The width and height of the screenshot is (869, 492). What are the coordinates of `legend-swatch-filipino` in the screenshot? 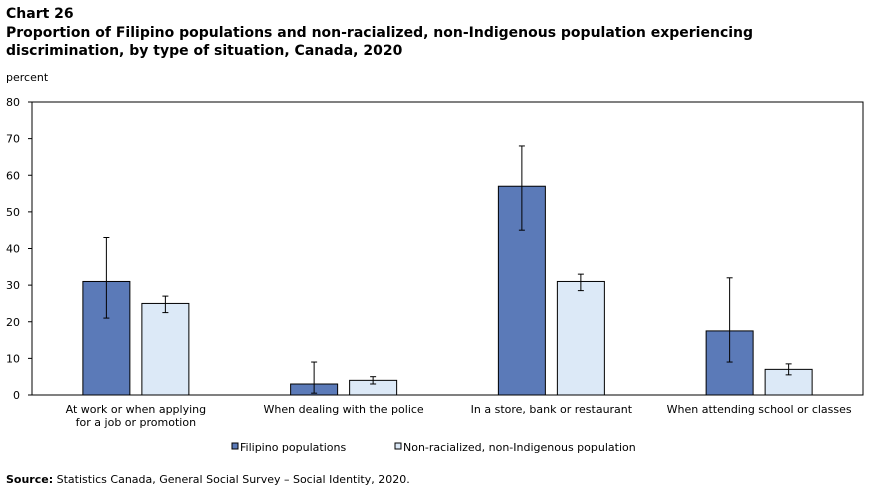 It's located at (235, 446).